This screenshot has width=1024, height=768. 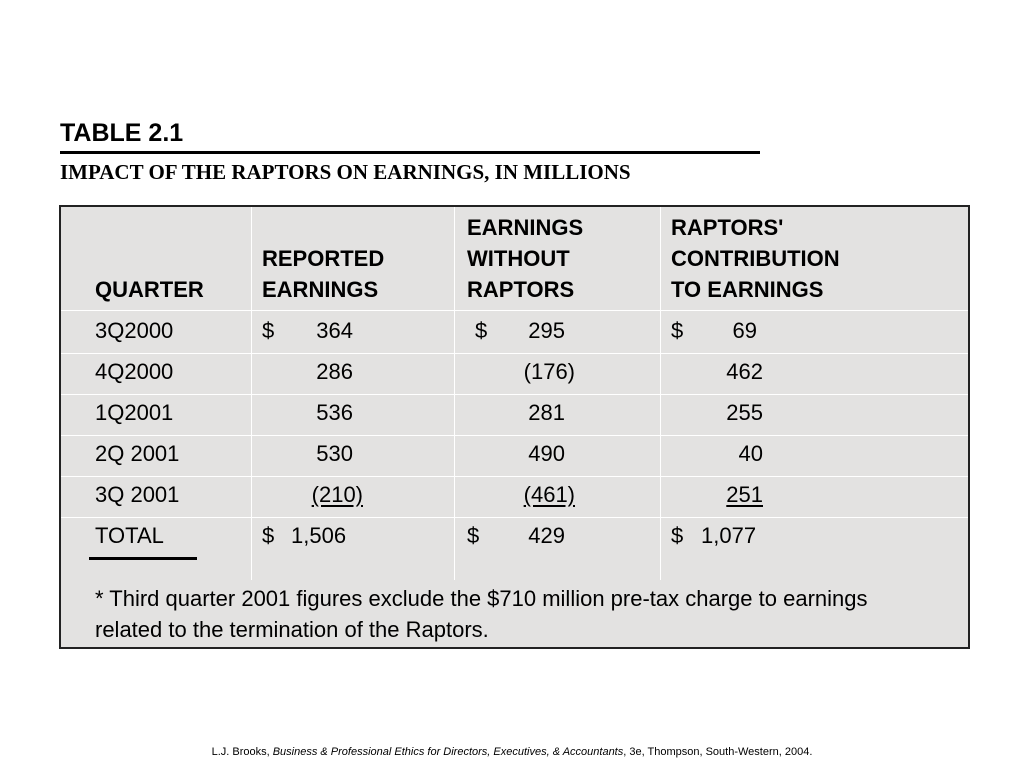 What do you see at coordinates (744, 494) in the screenshot?
I see `contribution-value: 251` at bounding box center [744, 494].